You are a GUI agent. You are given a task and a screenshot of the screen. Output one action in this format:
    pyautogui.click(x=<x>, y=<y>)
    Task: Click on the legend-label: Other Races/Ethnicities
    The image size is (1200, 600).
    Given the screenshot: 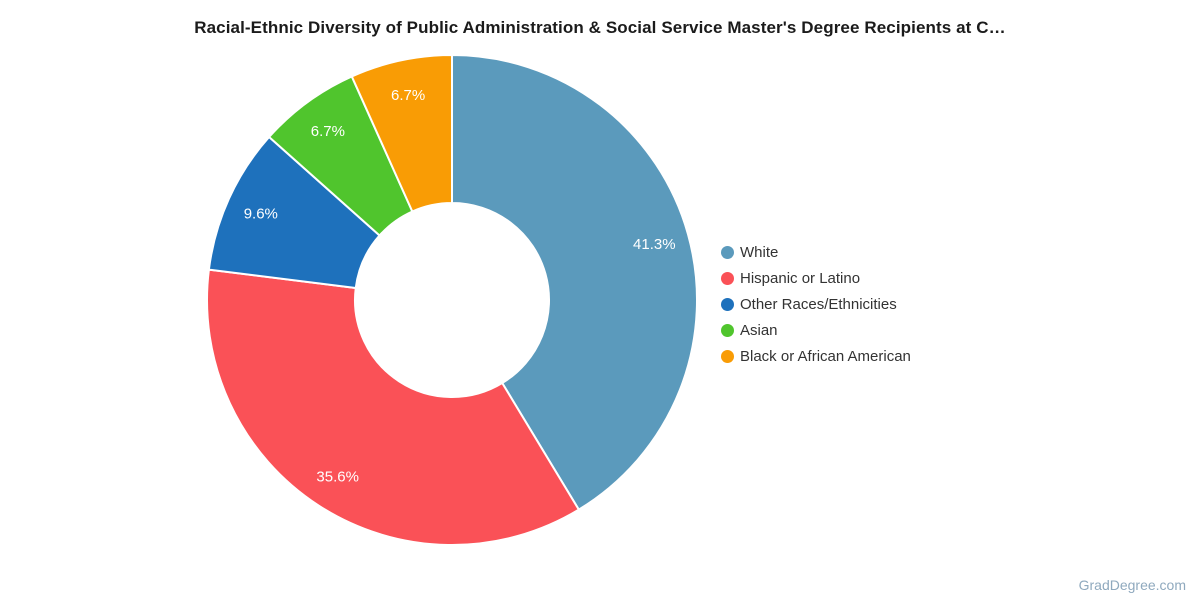 What is the action you would take?
    pyautogui.click(x=818, y=304)
    